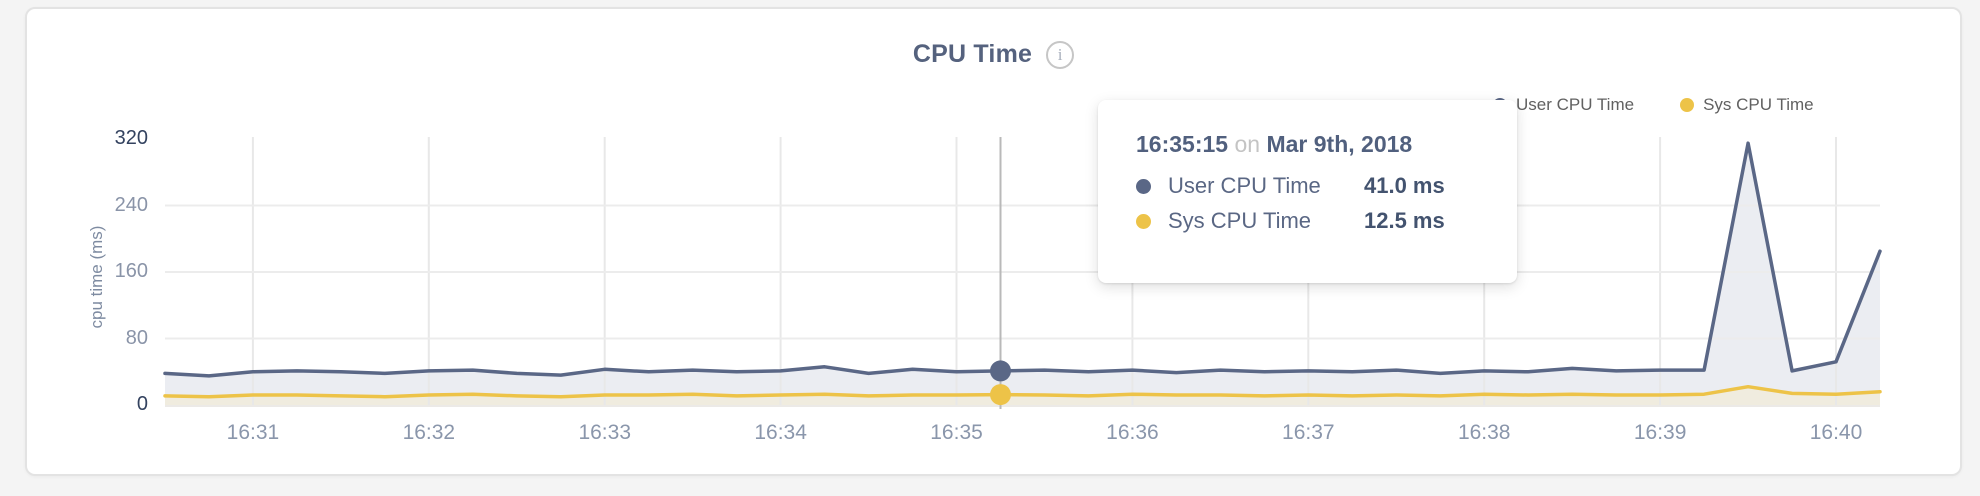 The width and height of the screenshot is (1980, 496). Describe the element at coordinates (1660, 432) in the screenshot. I see `x-tick-label: 16:39` at that location.